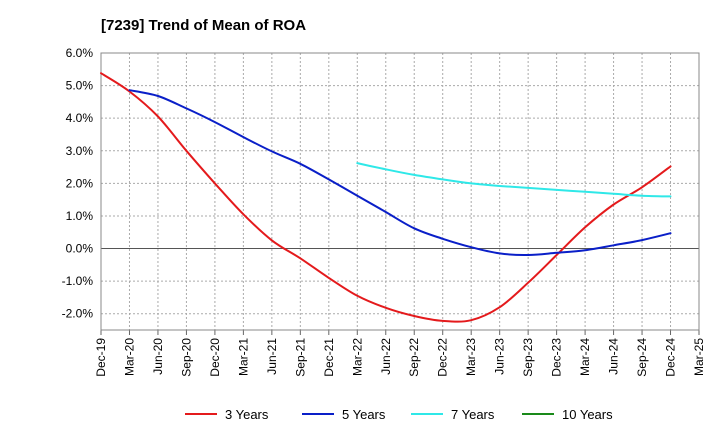 This screenshot has width=720, height=440. What do you see at coordinates (473, 414) in the screenshot?
I see `legend-label-7-years: 7 Years` at bounding box center [473, 414].